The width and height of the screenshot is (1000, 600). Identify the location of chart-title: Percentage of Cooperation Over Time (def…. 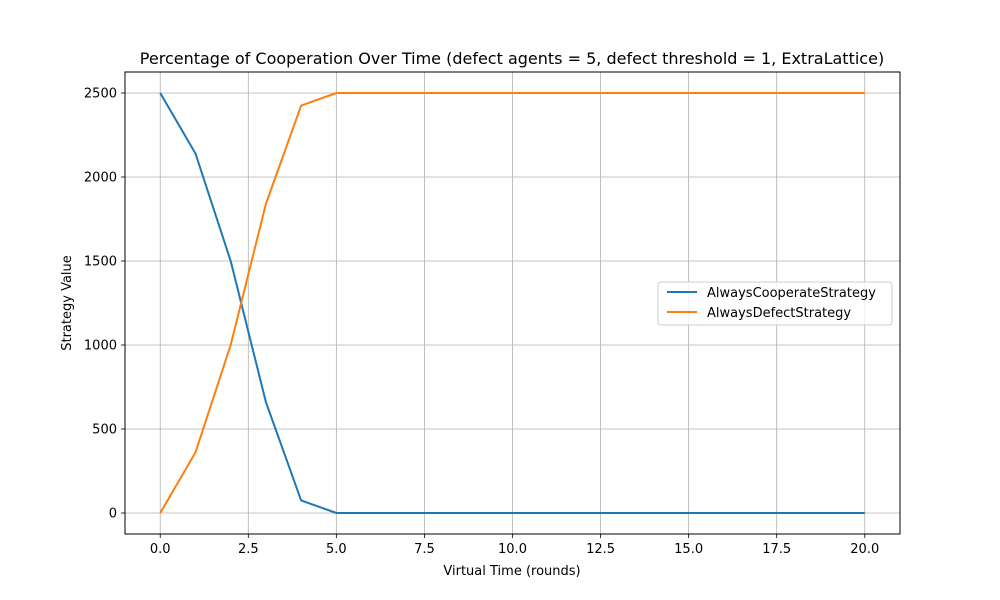
(512, 58).